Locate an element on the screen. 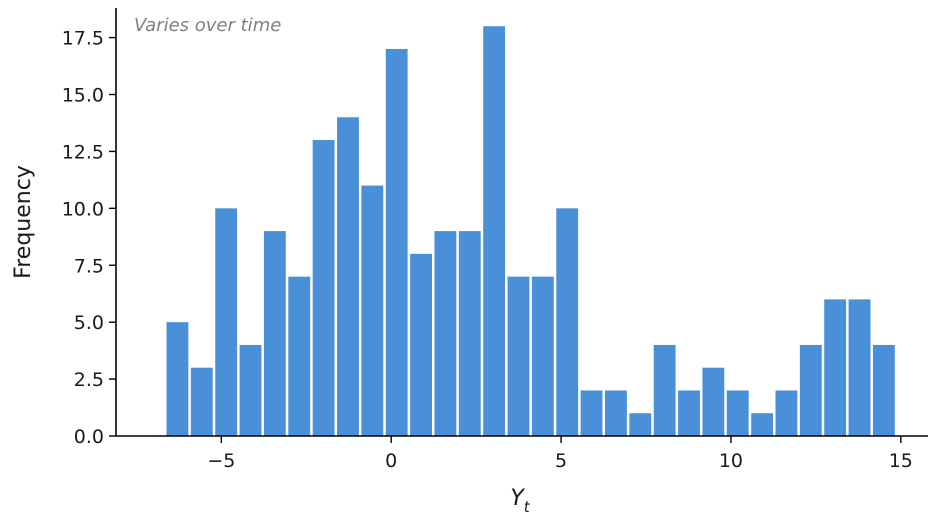 This screenshot has height=514, width=930. x-tick-label: 15 is located at coordinates (901, 461).